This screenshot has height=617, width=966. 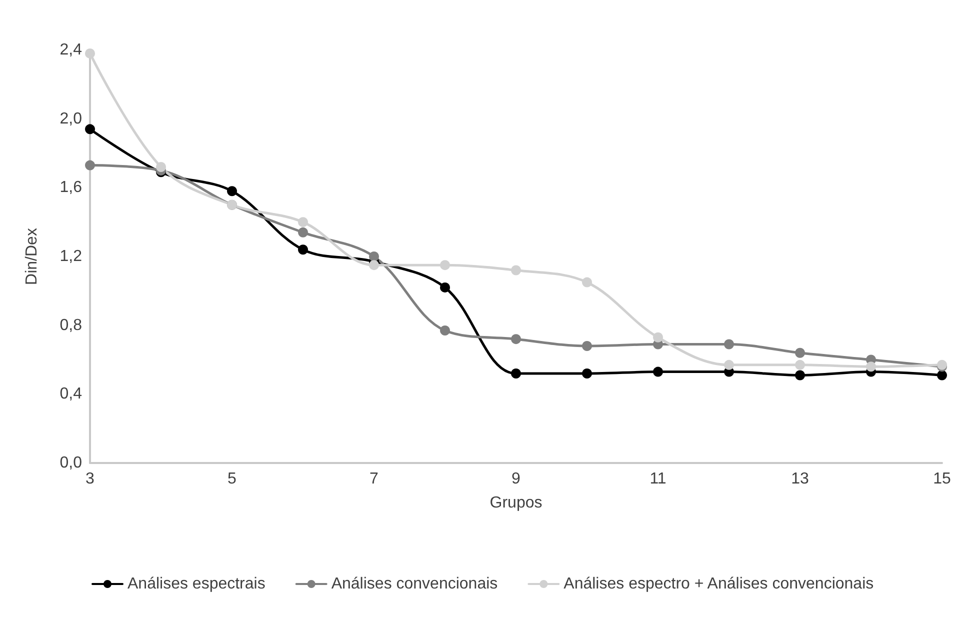 What do you see at coordinates (71, 394) in the screenshot?
I see `y-tick-label: 0,4` at bounding box center [71, 394].